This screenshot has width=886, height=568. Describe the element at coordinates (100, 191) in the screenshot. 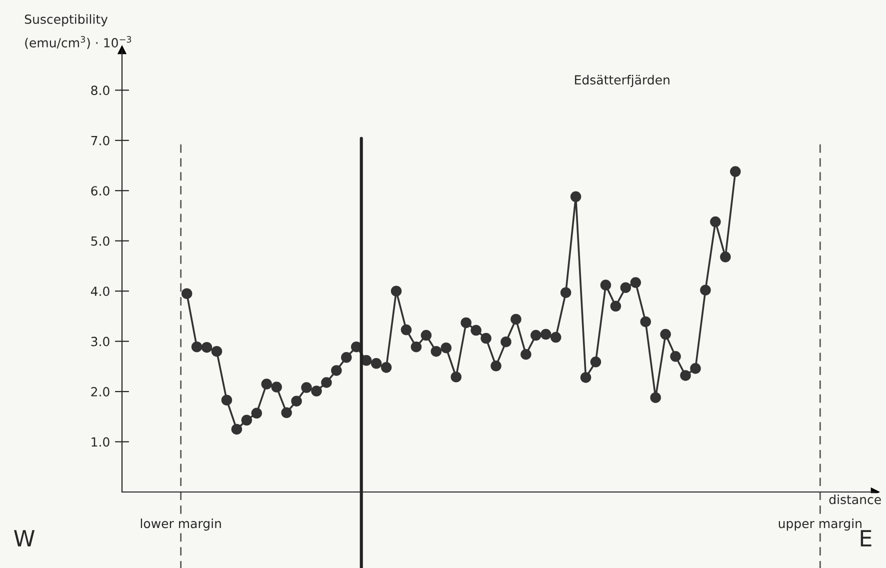

I see `y-tick-label: 6.0` at that location.